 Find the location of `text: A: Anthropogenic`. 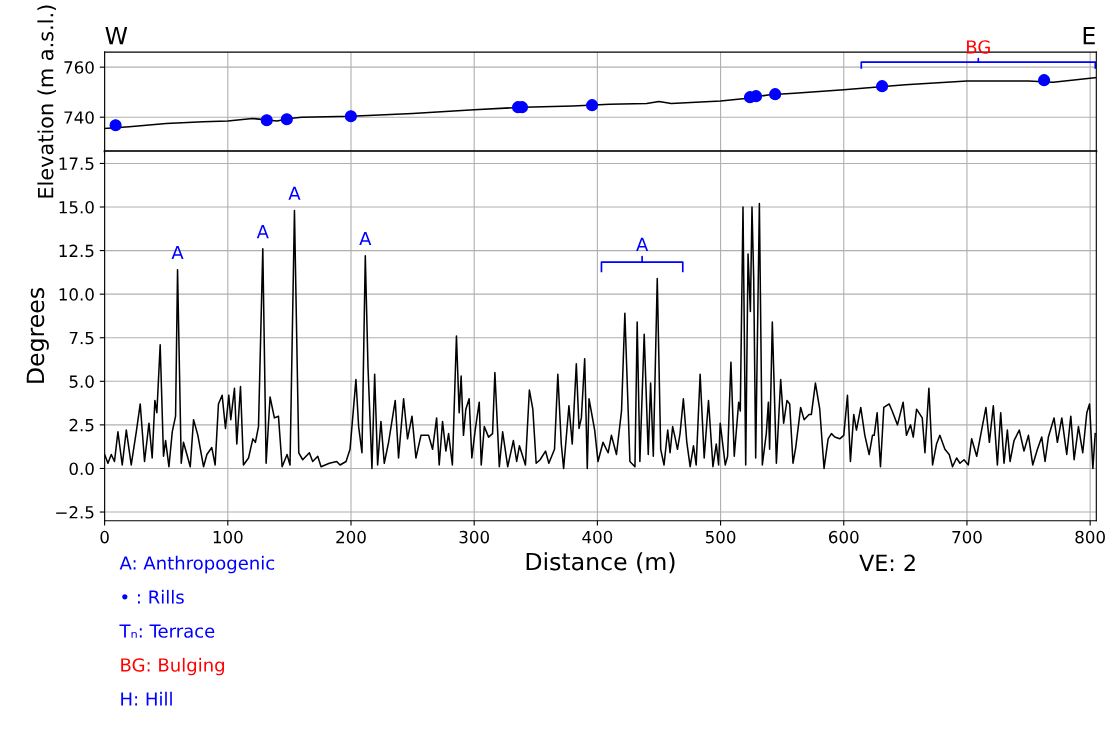

text: A: Anthropogenic is located at coordinates (197, 564).